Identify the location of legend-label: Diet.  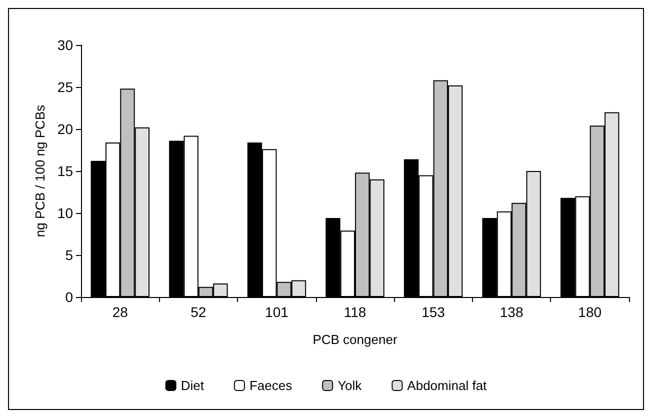
(192, 385).